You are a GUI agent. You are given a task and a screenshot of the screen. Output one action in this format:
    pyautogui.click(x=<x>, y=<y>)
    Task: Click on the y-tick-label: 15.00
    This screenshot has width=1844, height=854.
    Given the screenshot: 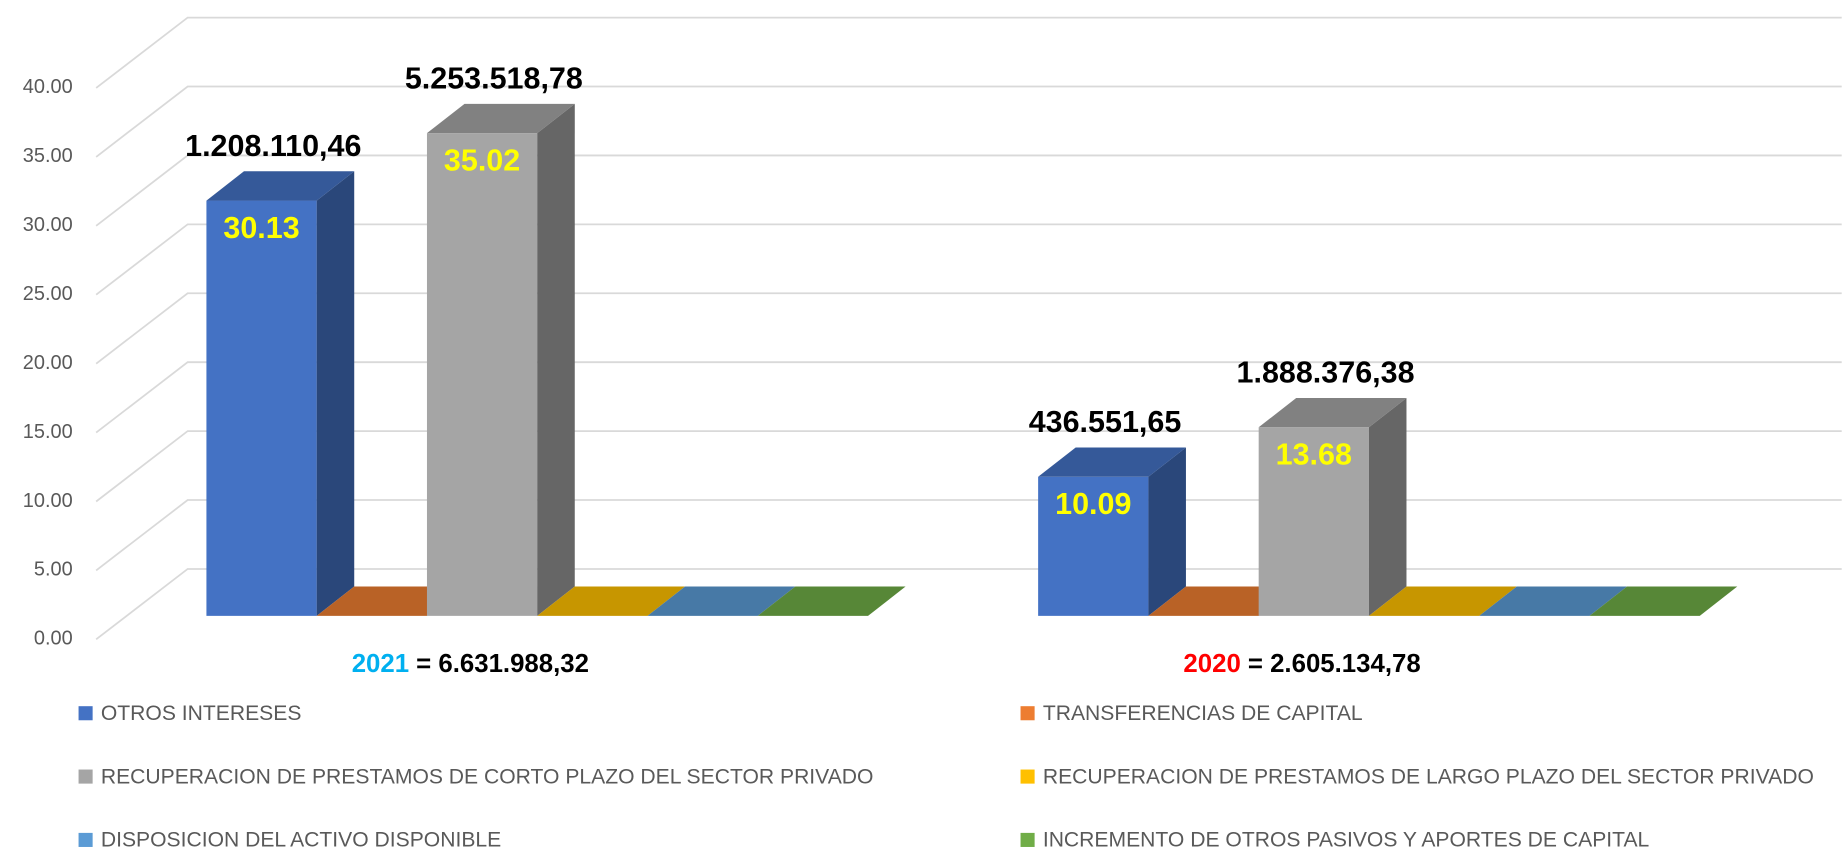 What is the action you would take?
    pyautogui.click(x=48, y=432)
    